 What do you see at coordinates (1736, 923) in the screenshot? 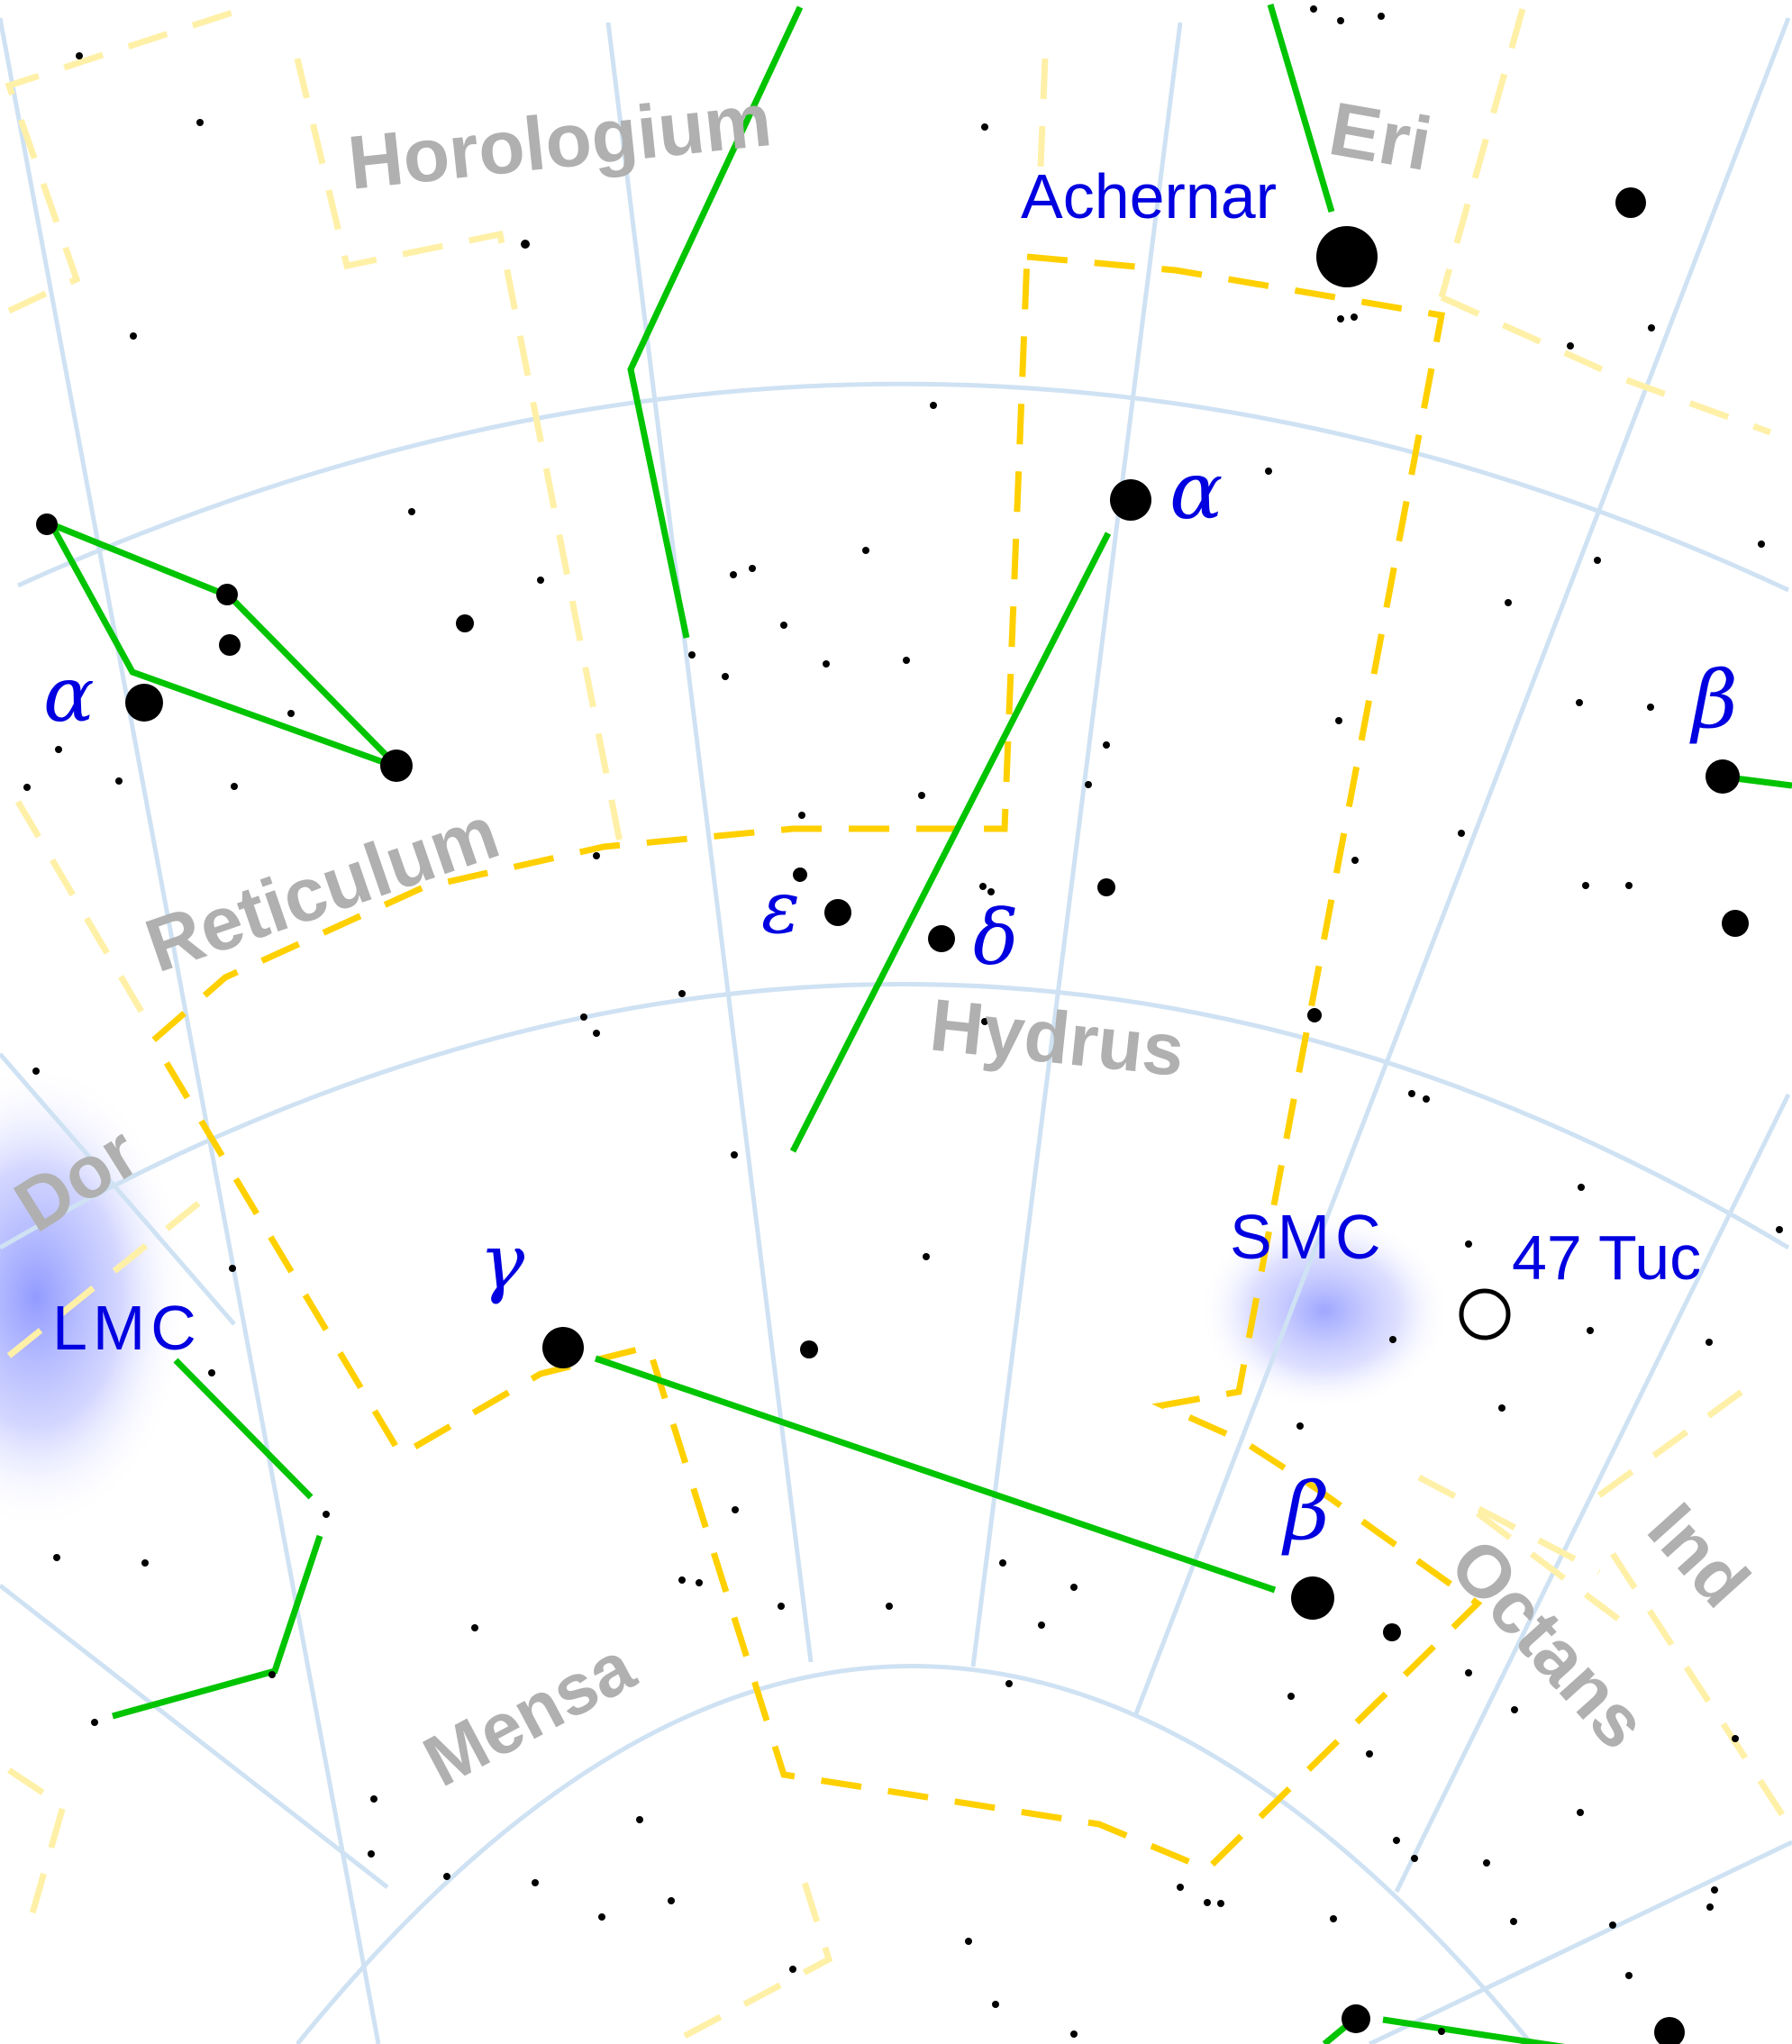
I see `tuc-star` at bounding box center [1736, 923].